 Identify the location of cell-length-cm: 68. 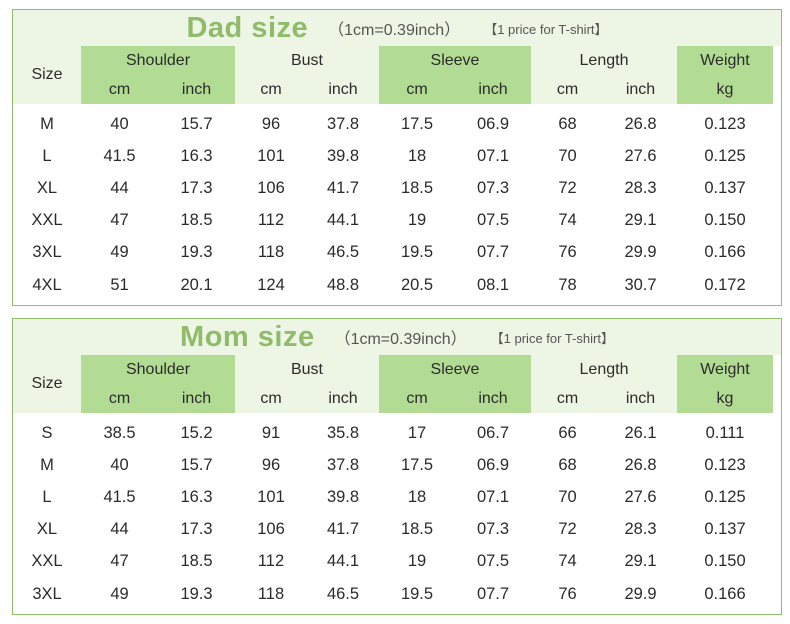
(567, 464).